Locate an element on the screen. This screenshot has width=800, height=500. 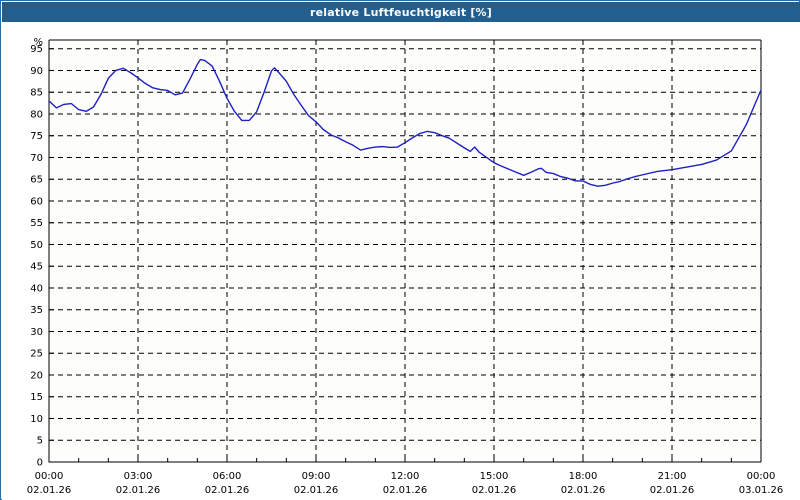
y-tick-label: 90 is located at coordinates (36, 71).